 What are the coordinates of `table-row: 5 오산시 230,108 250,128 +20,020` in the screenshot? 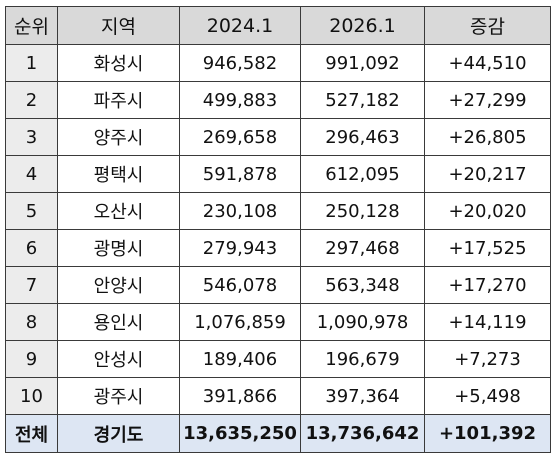 It's located at (278, 211).